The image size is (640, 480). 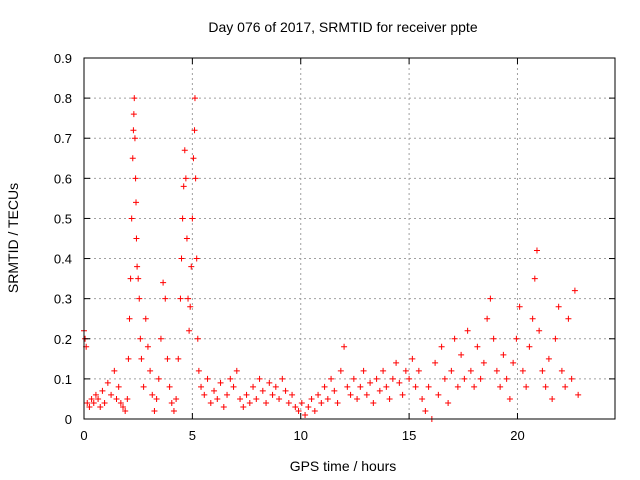 What do you see at coordinates (63, 259) in the screenshot?
I see `y-tick-label: 0.4` at bounding box center [63, 259].